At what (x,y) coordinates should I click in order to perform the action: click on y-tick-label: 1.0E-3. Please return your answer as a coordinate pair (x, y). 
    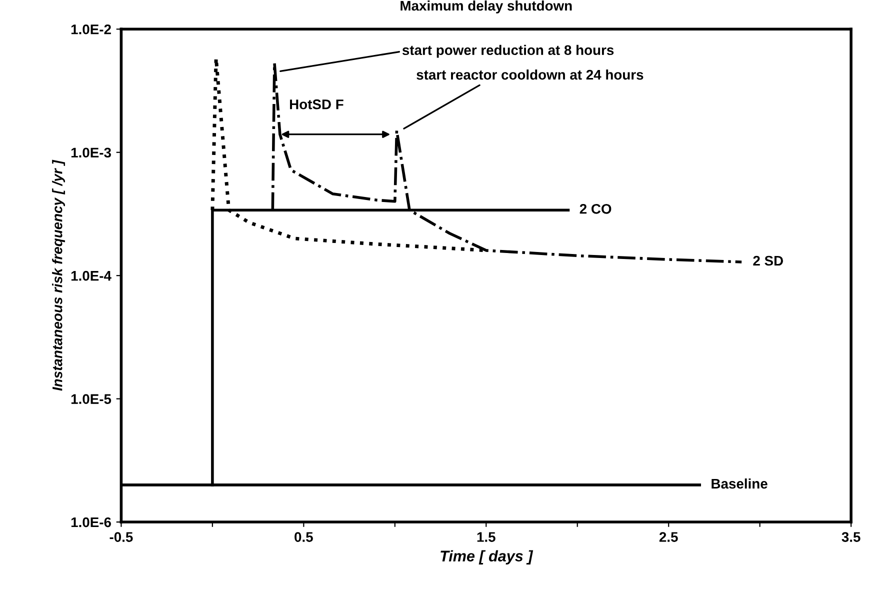
    Looking at the image, I should click on (91, 153).